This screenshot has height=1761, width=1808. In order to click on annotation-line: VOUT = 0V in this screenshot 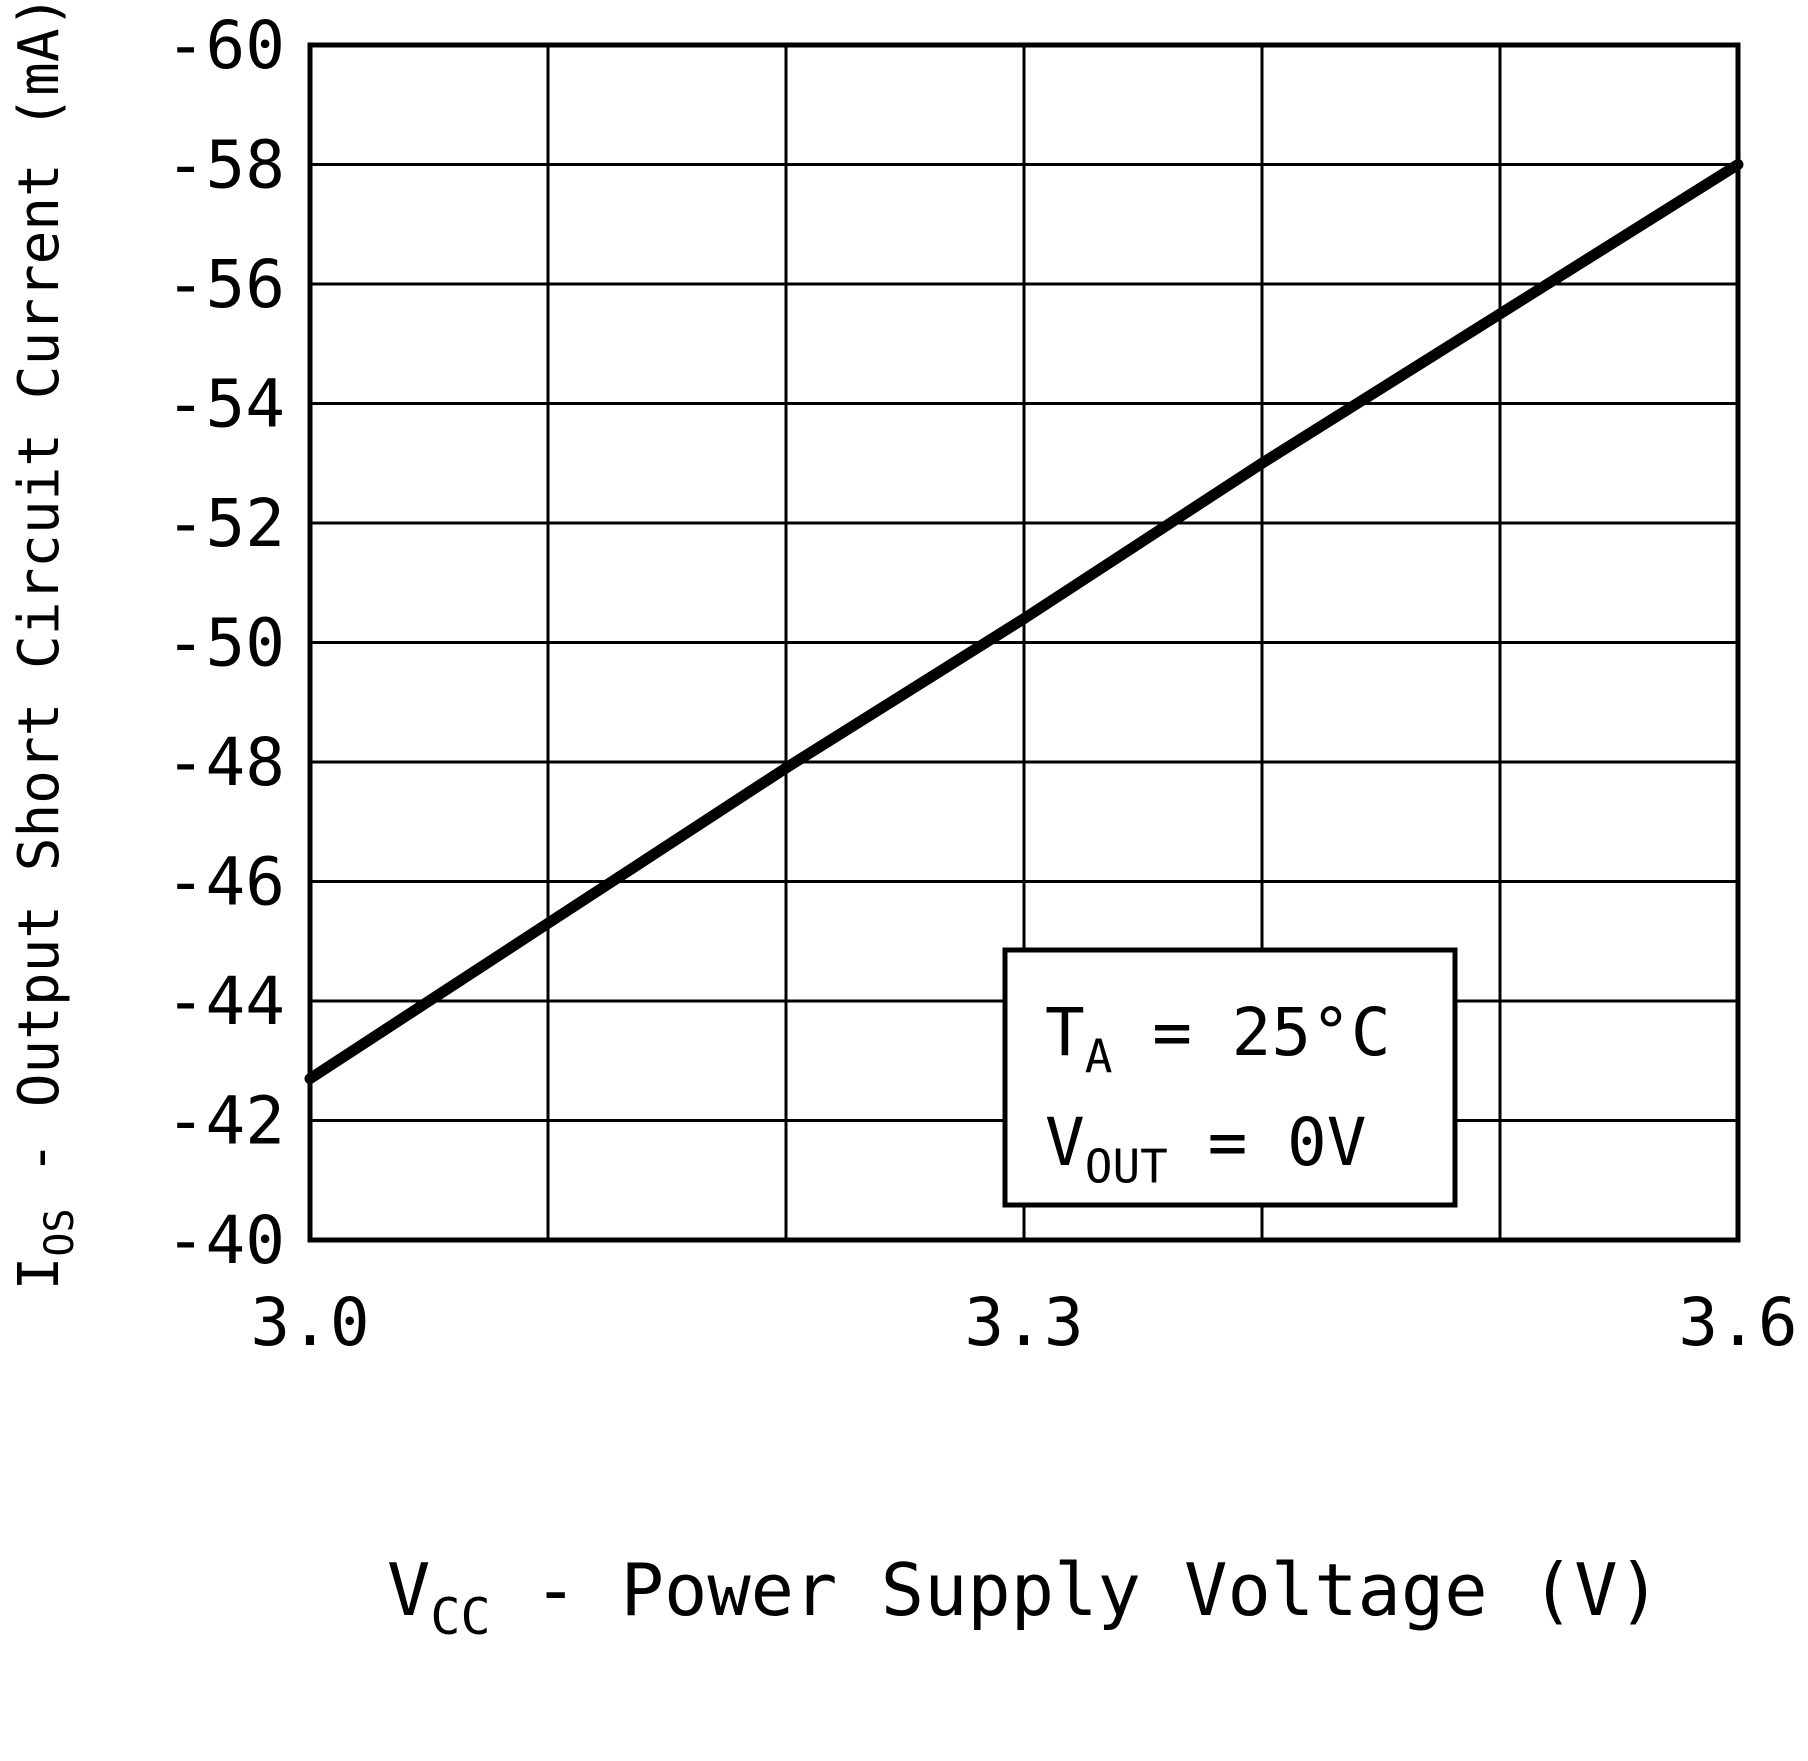, I will do `click(1206, 1148)`.